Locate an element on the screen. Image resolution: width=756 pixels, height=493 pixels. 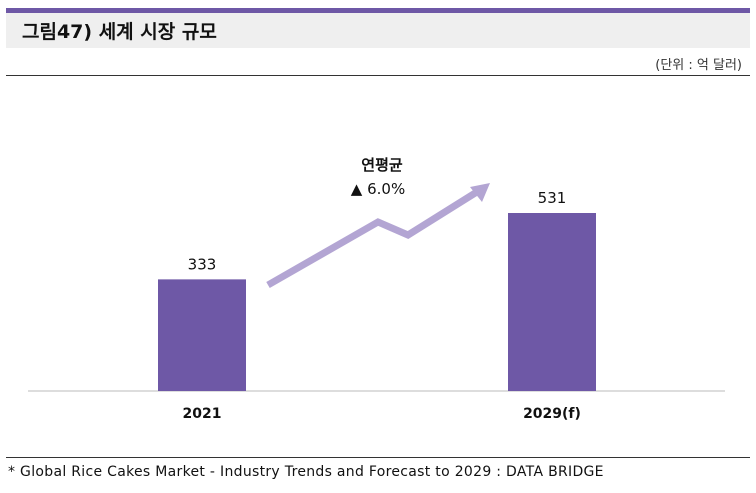
growth-arrow is located at coordinates (374, 238).